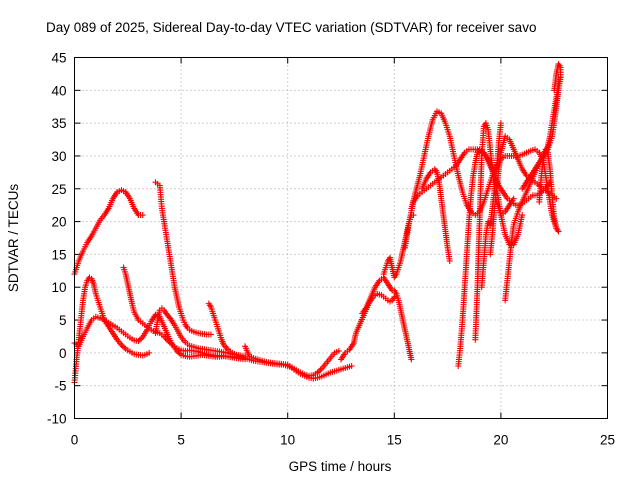 Image resolution: width=640 pixels, height=480 pixels. I want to click on y-tick-label: 35, so click(58, 123).